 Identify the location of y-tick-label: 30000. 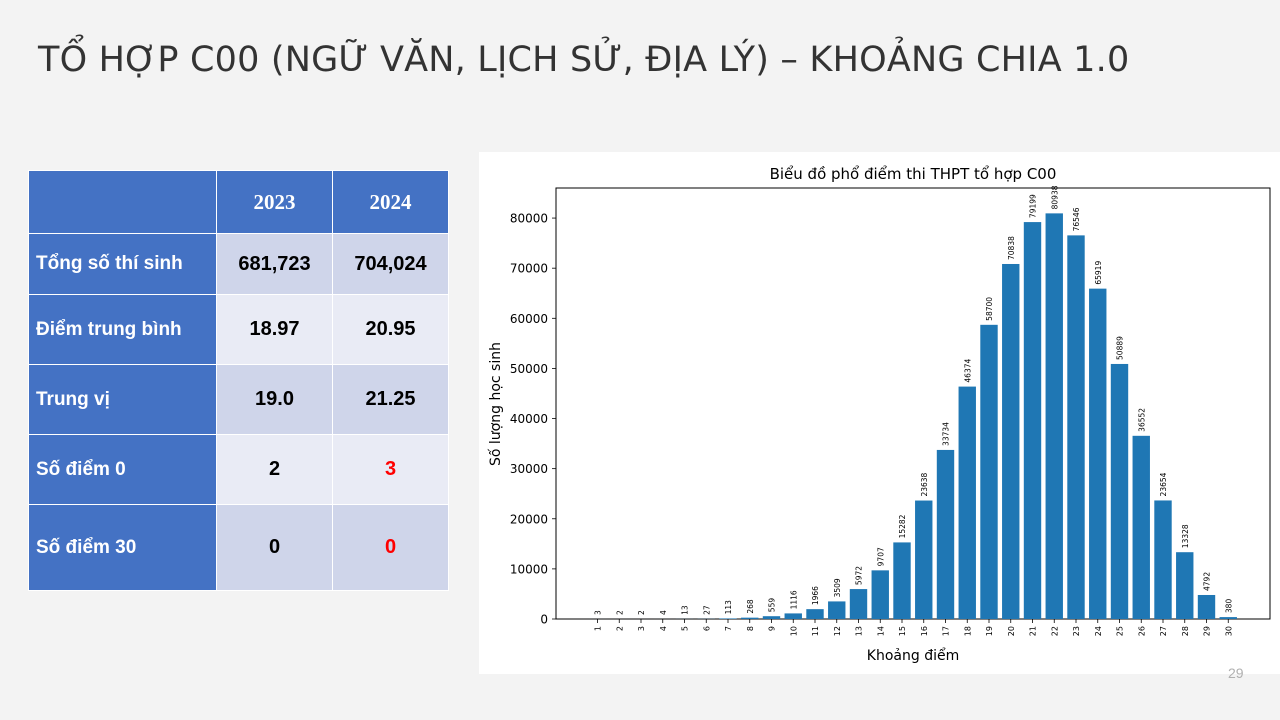
(529, 469).